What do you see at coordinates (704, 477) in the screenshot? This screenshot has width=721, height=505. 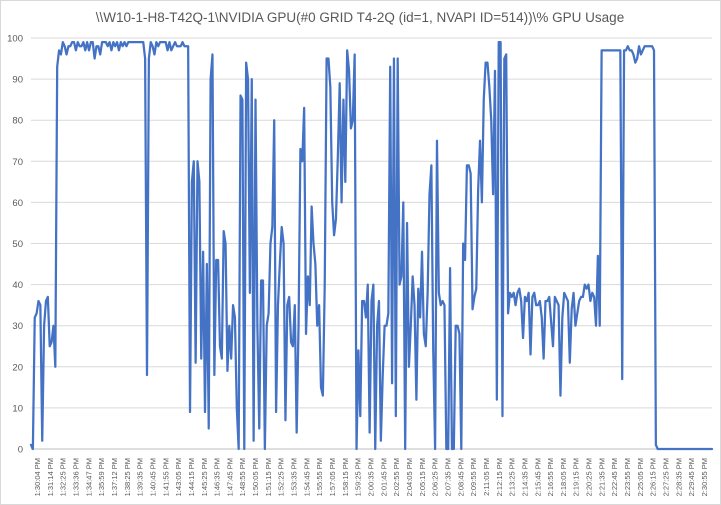 I see `x-tick-label: 2:30:55 PM` at bounding box center [704, 477].